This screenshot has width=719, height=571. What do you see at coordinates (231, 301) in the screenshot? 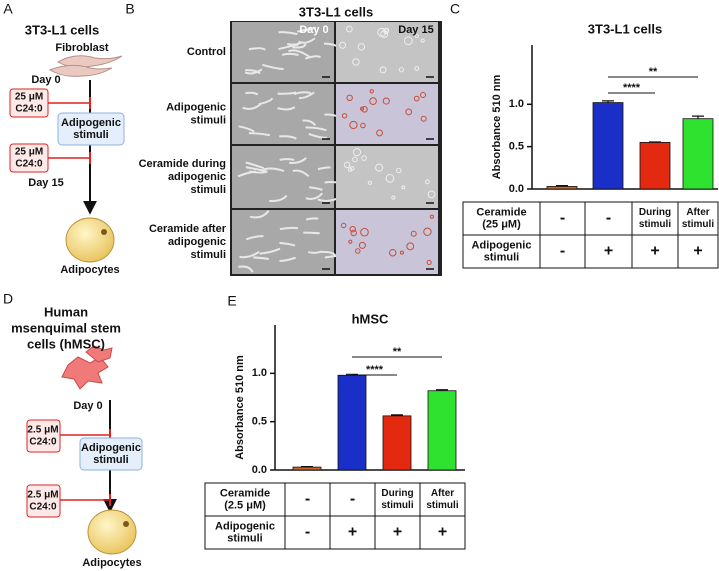
I see `panel-label: E` at bounding box center [231, 301].